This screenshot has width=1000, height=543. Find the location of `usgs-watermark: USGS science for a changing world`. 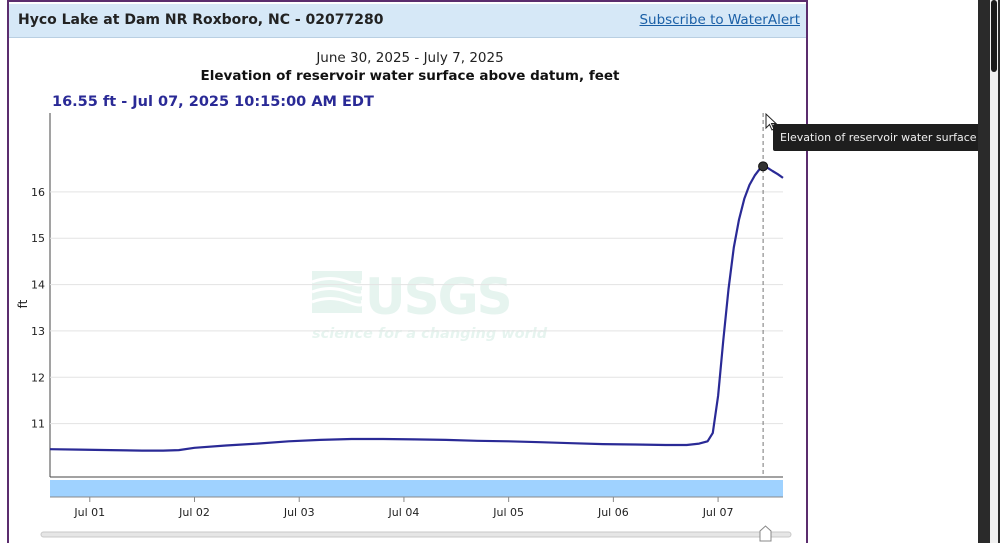

usgs-watermark: USGS science for a changing world is located at coordinates (429, 305).